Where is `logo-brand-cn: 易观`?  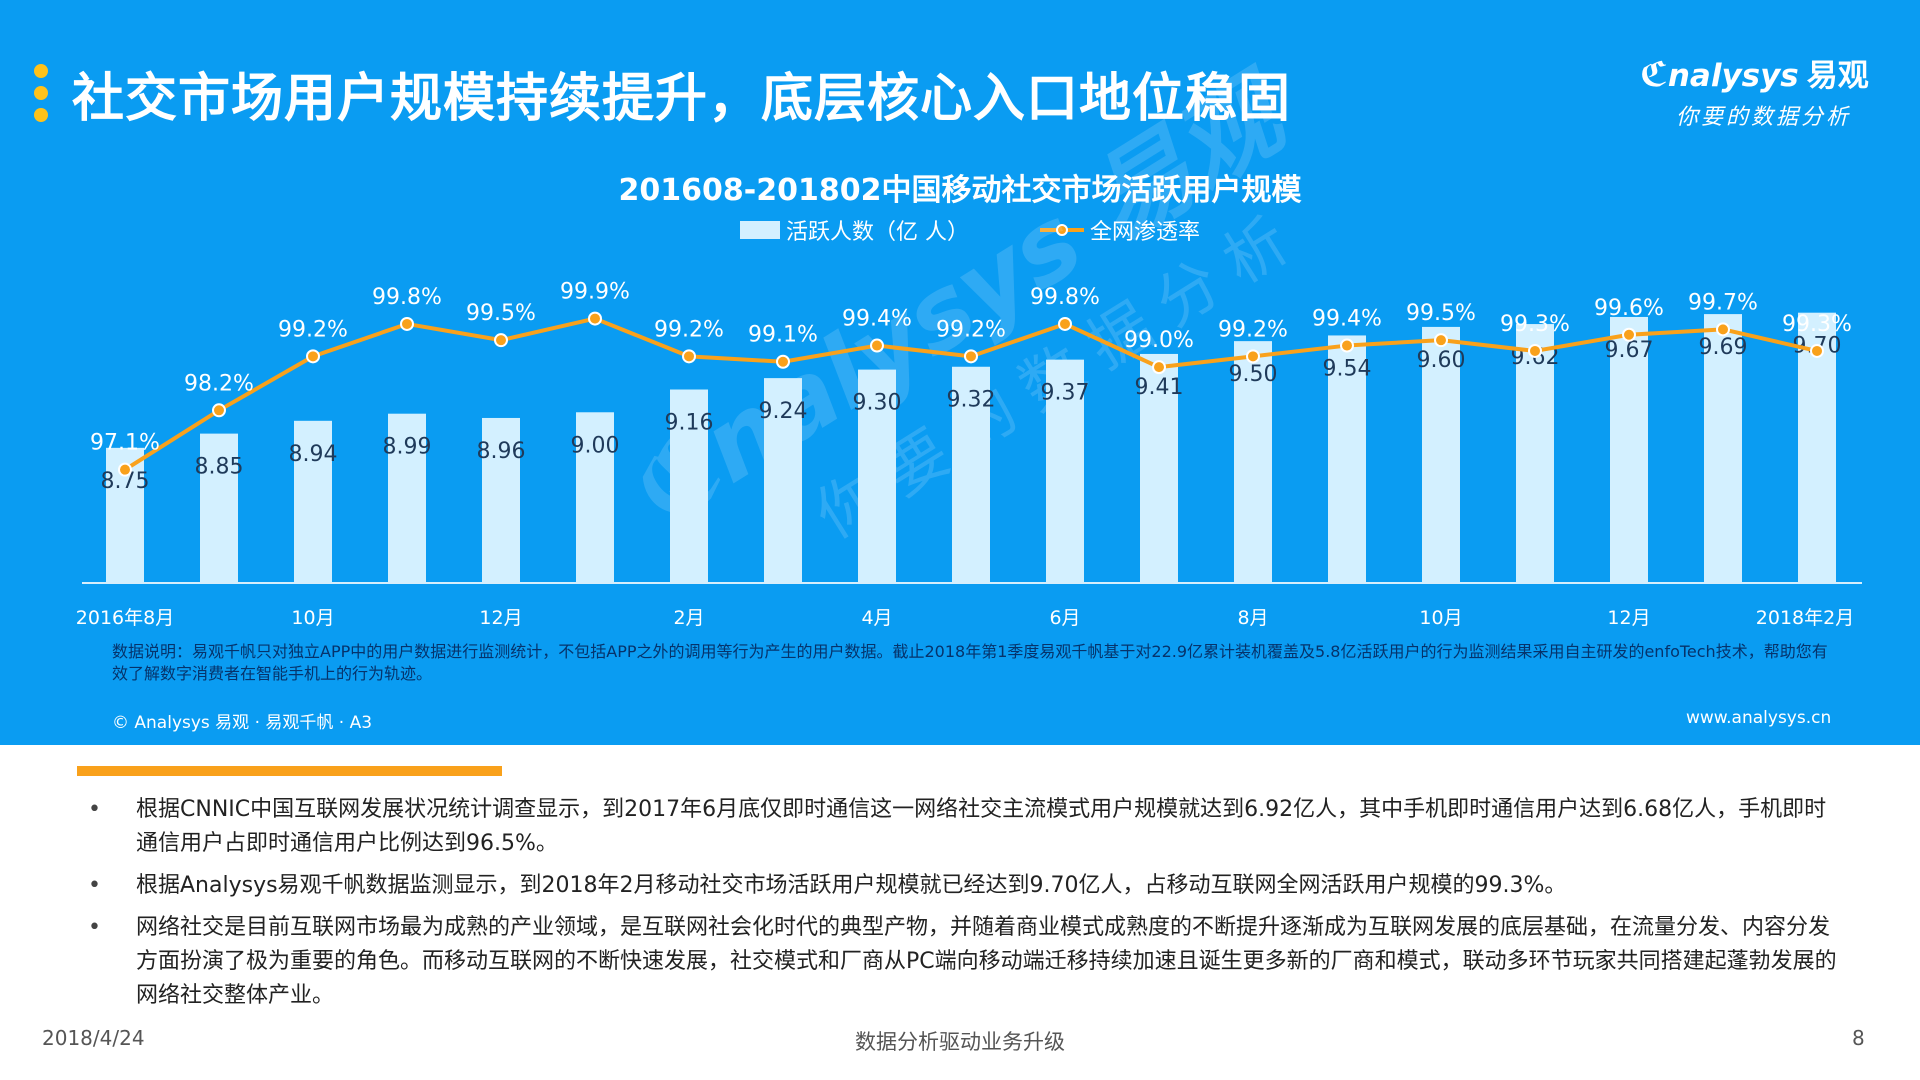
logo-brand-cn: 易观 is located at coordinates (1837, 76).